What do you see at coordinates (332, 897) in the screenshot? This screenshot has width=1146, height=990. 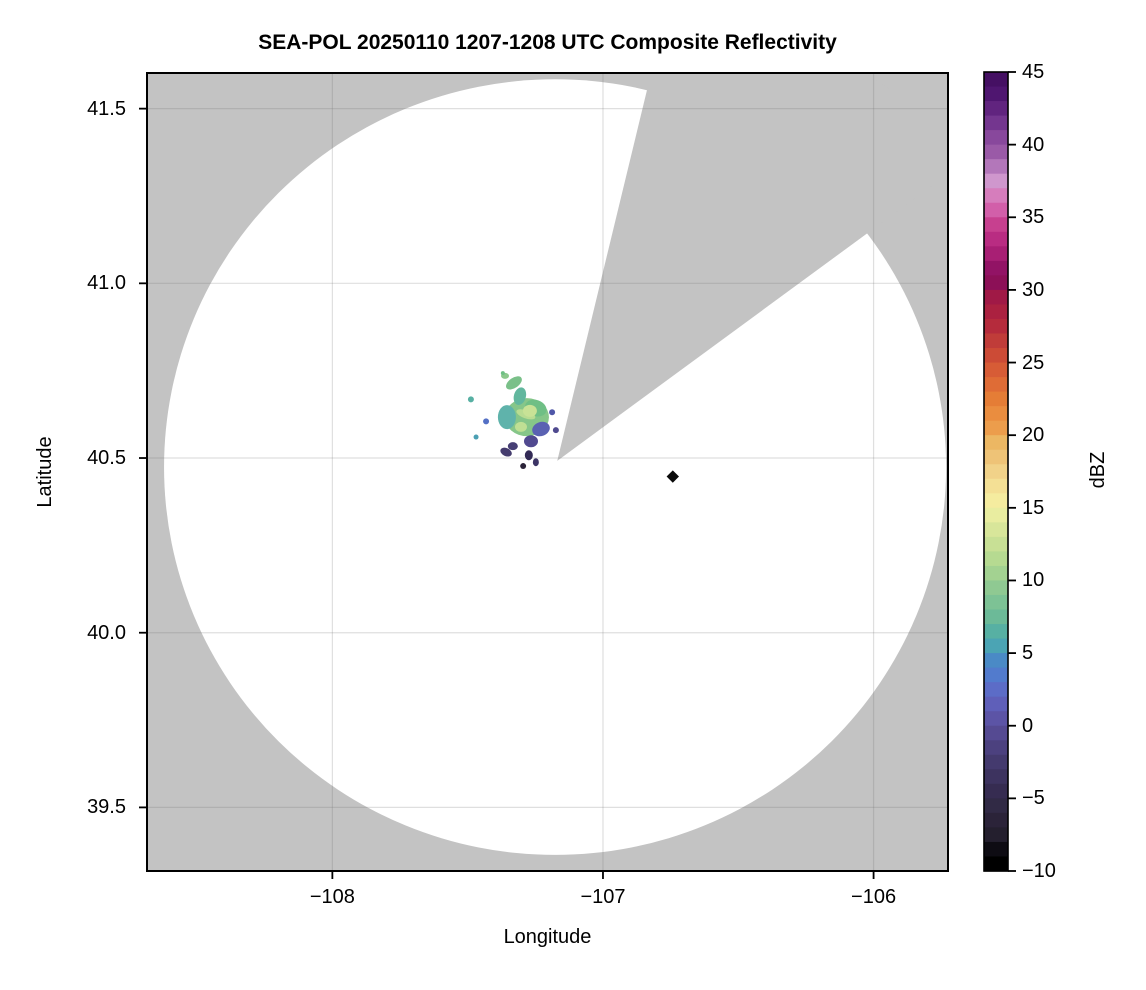 I see `x-tick-label: −108` at bounding box center [332, 897].